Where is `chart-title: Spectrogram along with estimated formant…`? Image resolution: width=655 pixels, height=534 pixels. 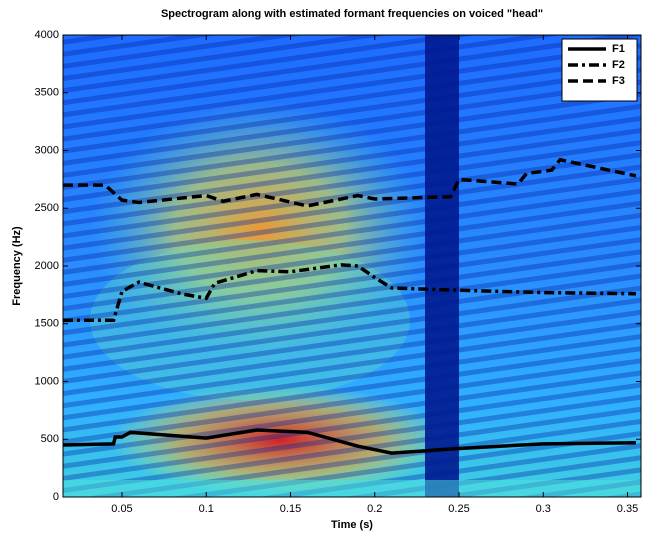 chart-title: Spectrogram along with estimated formant… is located at coordinates (352, 14).